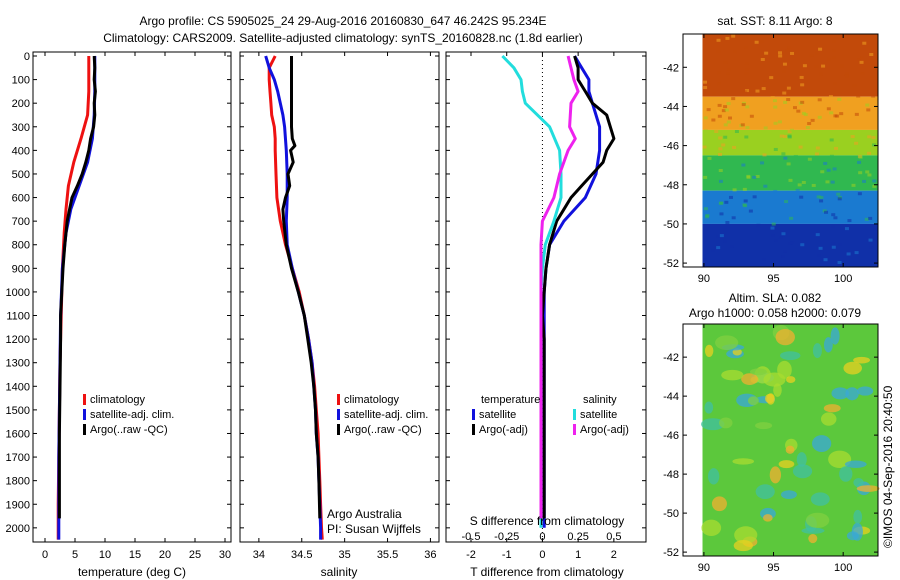 This screenshot has width=900, height=580. What do you see at coordinates (671, 68) in the screenshot?
I see `map-ytick-label: -42` at bounding box center [671, 68].